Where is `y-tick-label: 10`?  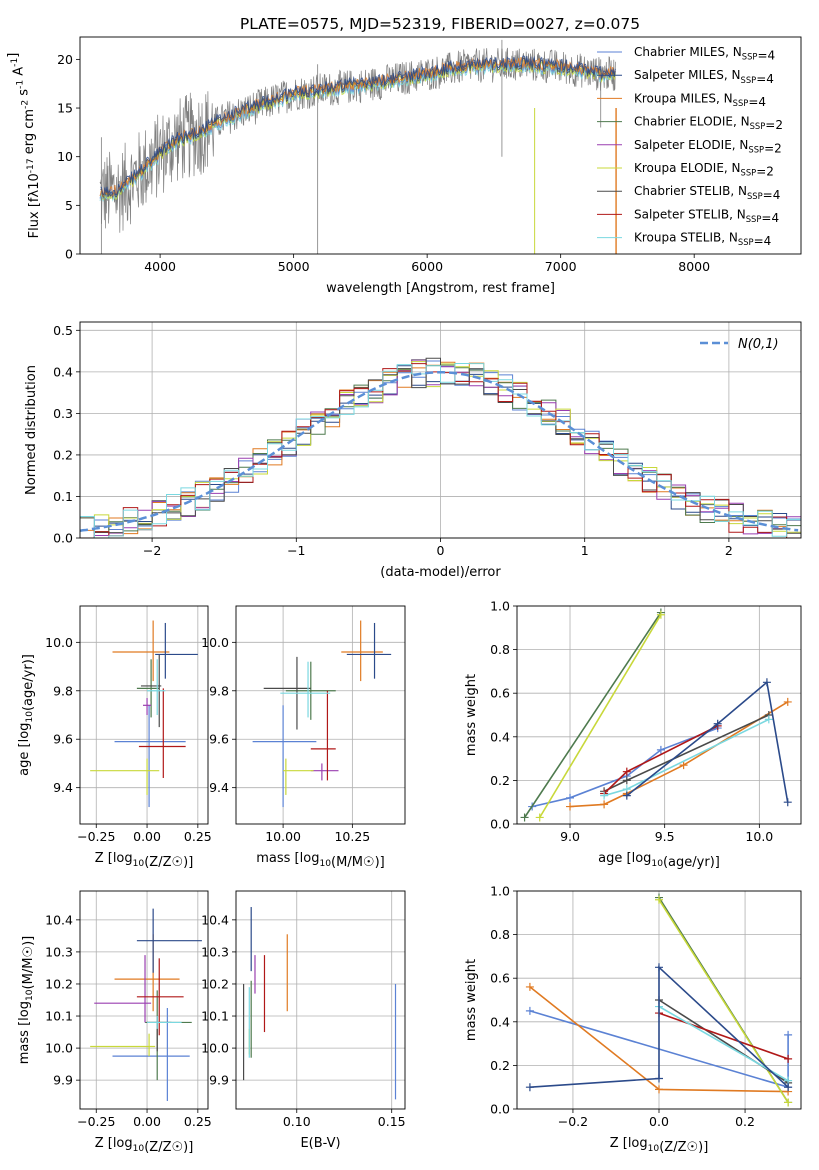 y-tick-label: 10 is located at coordinates (65, 156).